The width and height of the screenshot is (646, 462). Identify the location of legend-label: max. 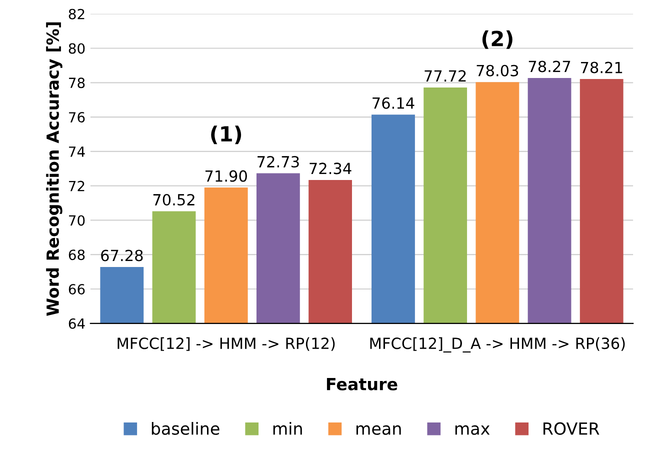
(472, 430).